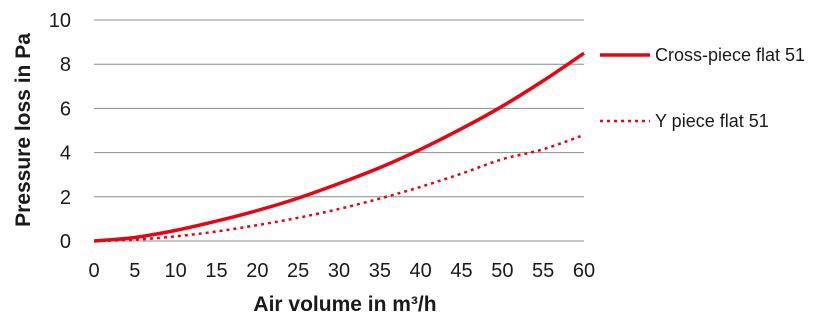  What do you see at coordinates (730, 55) in the screenshot?
I see `legend-label-1: Cross-piece flat 51` at bounding box center [730, 55].